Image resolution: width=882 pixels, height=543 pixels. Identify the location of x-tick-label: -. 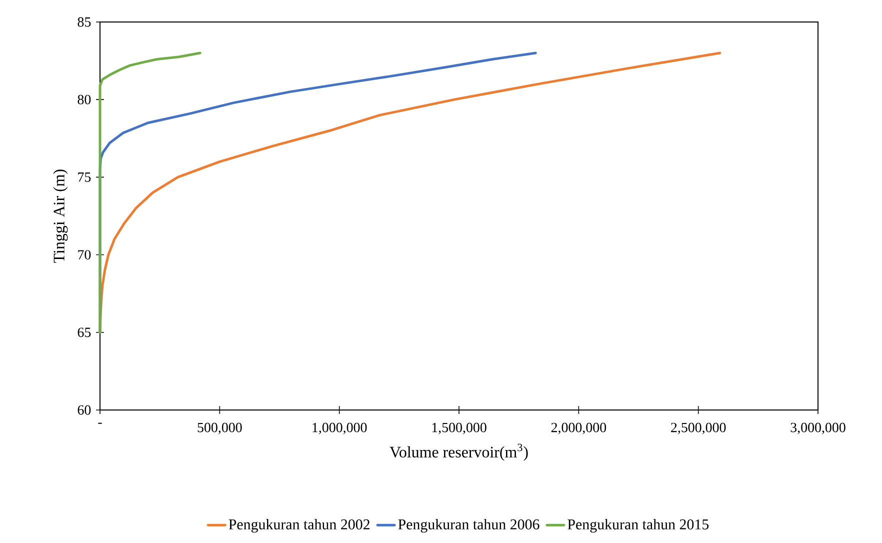
(100, 423).